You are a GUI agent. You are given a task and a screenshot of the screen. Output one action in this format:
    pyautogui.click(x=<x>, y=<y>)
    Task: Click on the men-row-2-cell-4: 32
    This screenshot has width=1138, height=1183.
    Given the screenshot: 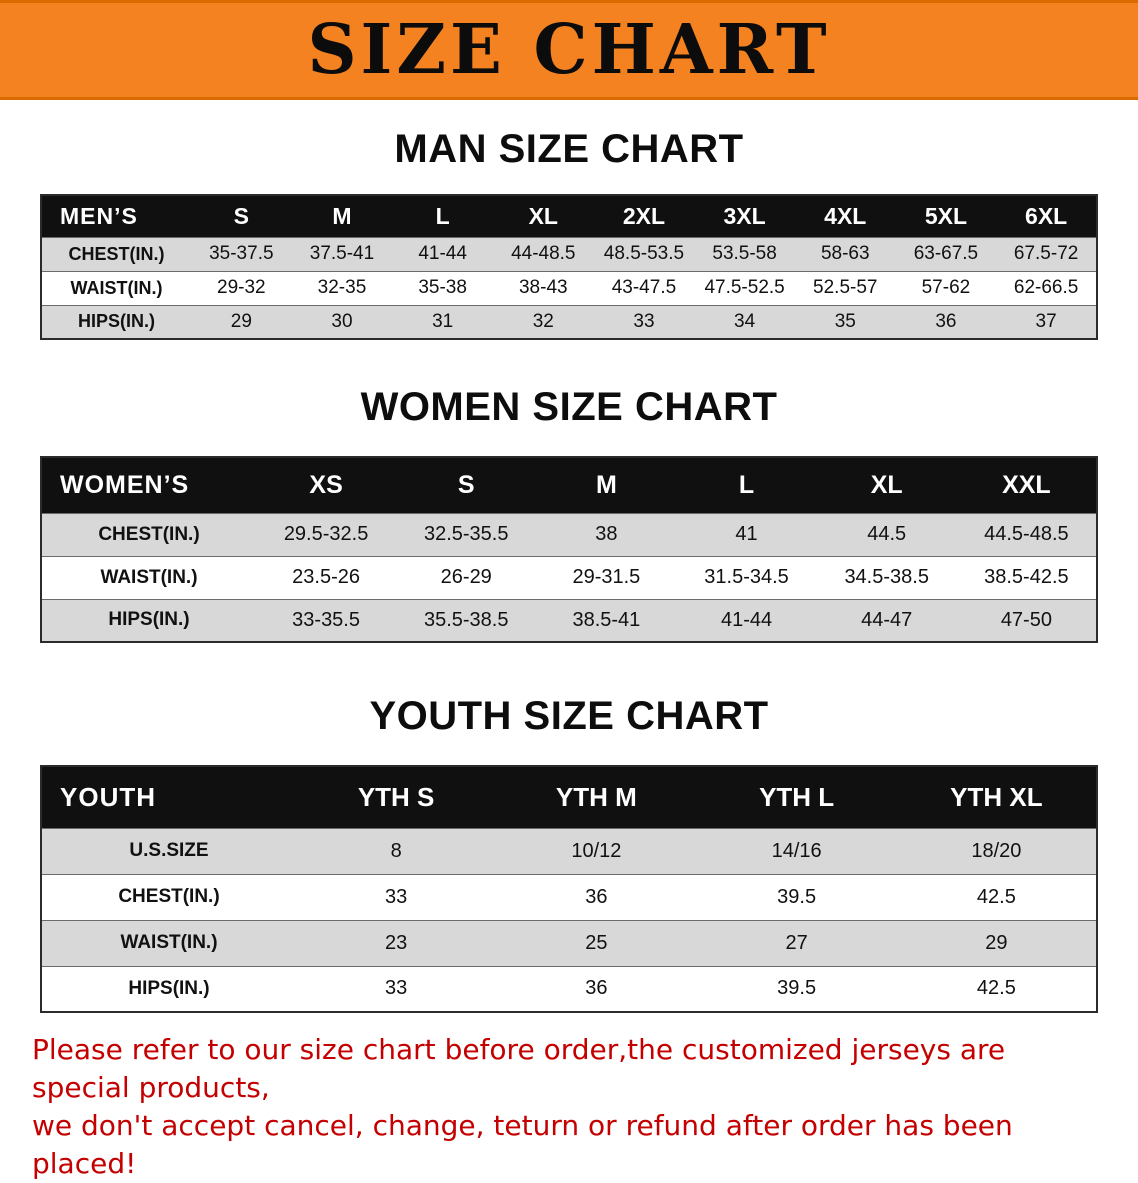 What is the action you would take?
    pyautogui.click(x=543, y=321)
    